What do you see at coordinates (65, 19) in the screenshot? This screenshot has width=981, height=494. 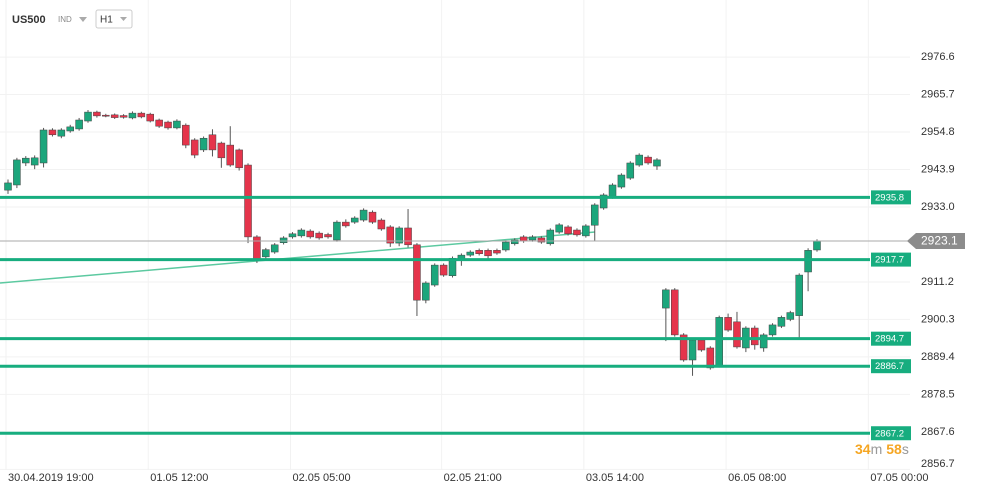 I see `market: IND` at bounding box center [65, 19].